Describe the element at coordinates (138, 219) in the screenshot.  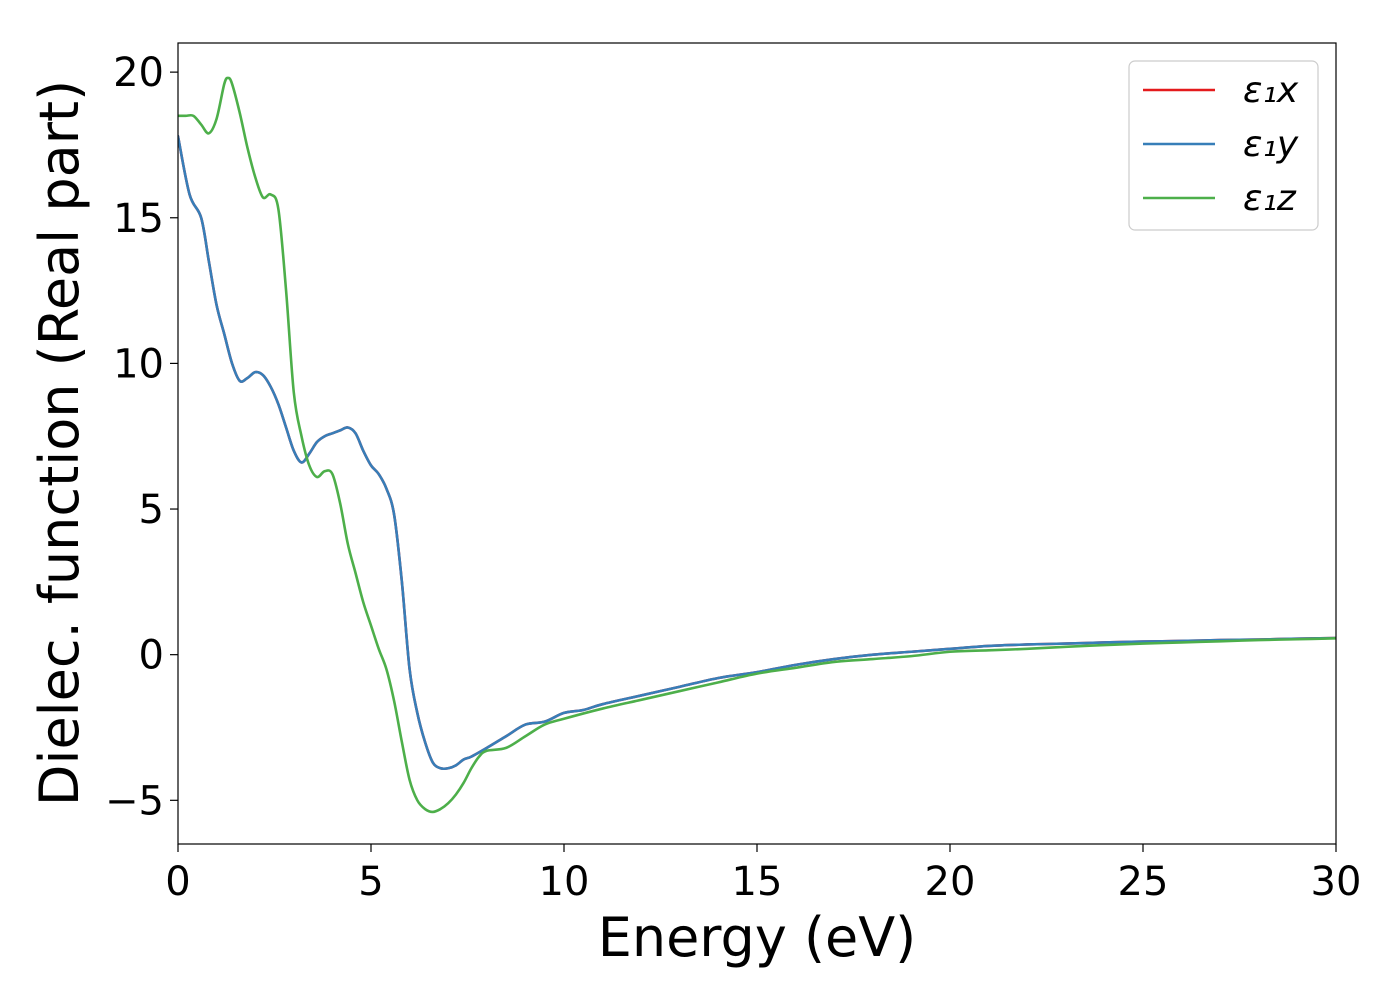
I see `y-tick-label: 15` at that location.